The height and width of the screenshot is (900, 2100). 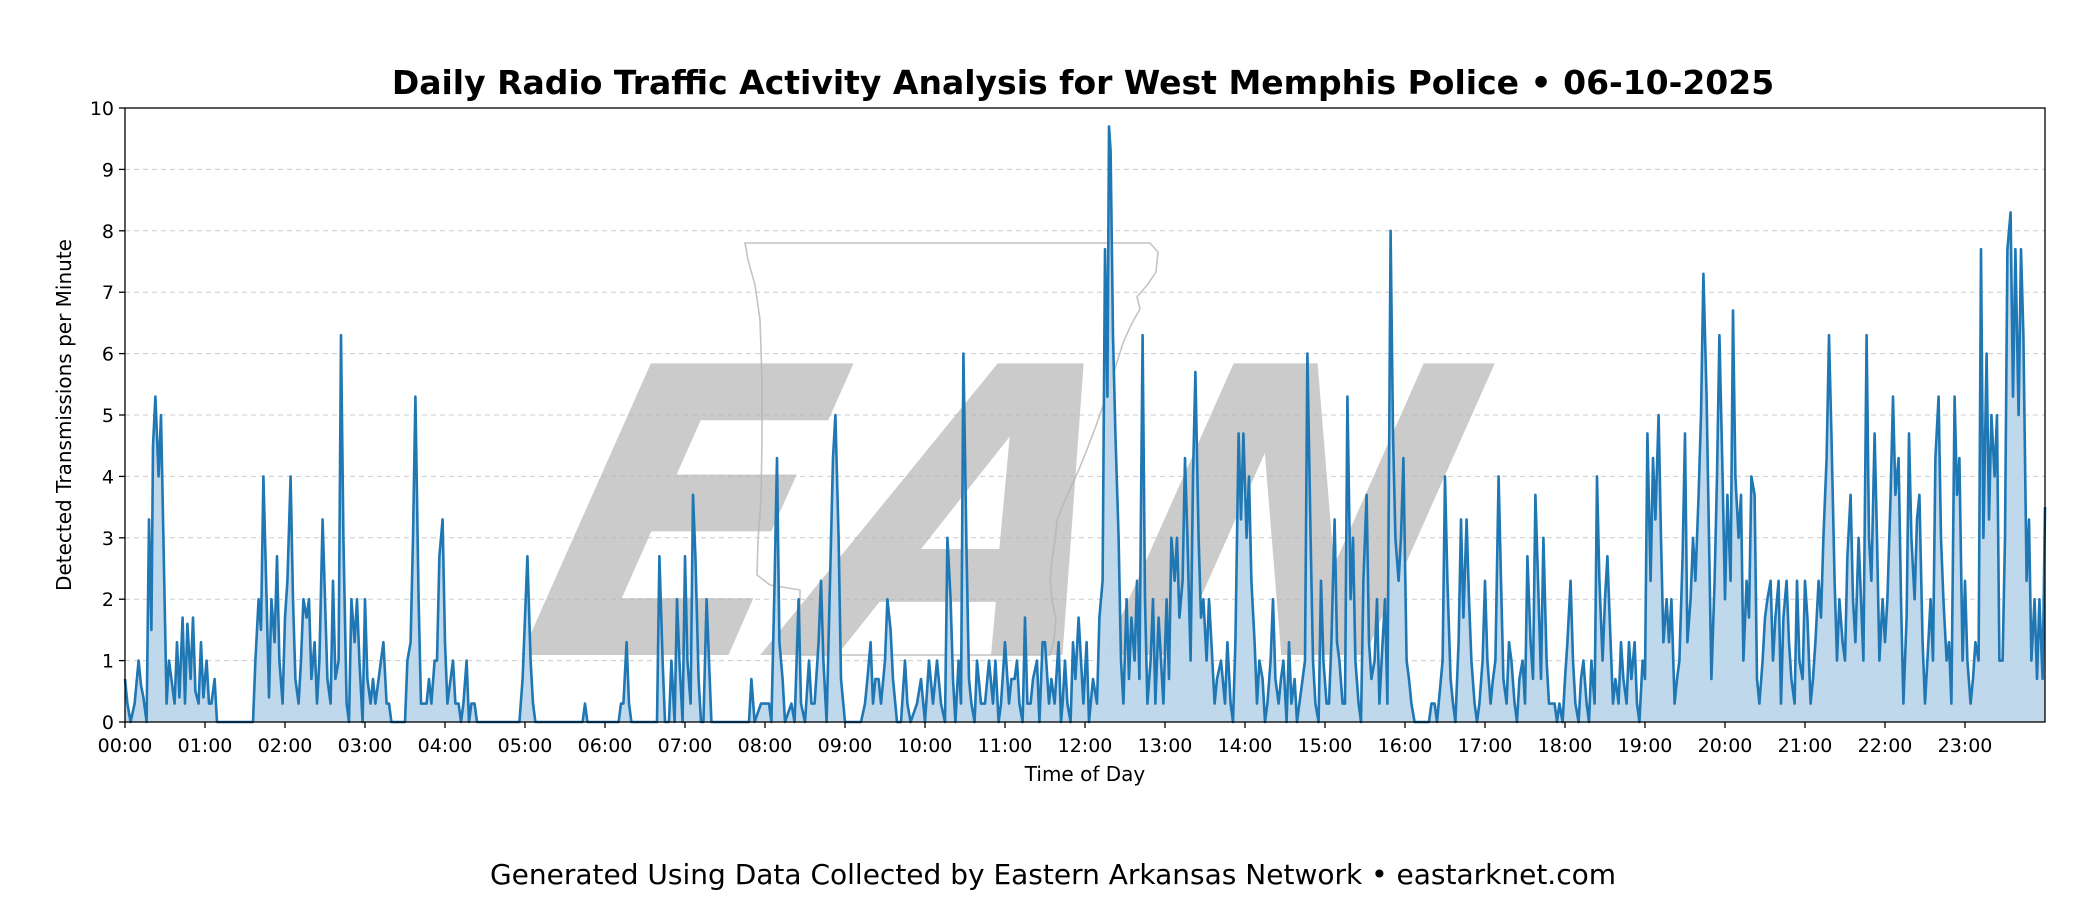 I want to click on y-tick-label: 1, so click(x=108, y=662).